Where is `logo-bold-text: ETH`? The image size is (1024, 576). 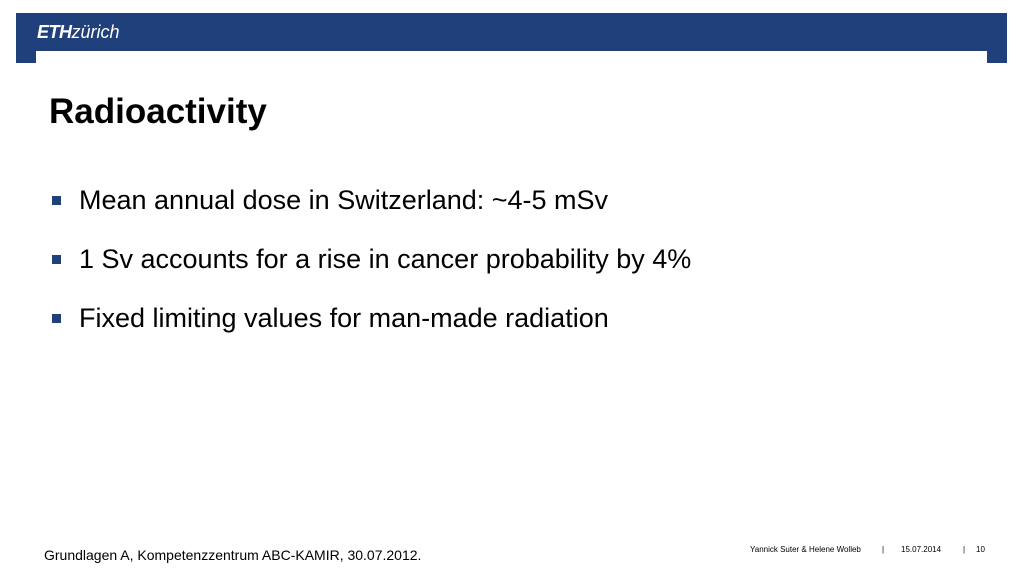
logo-bold-text: ETH is located at coordinates (54, 32).